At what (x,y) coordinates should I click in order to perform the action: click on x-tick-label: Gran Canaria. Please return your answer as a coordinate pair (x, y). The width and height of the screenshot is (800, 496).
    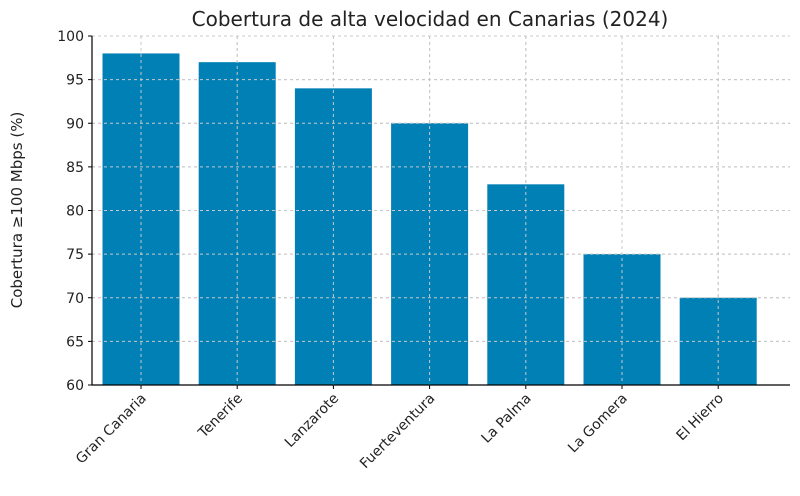
    Looking at the image, I should click on (111, 429).